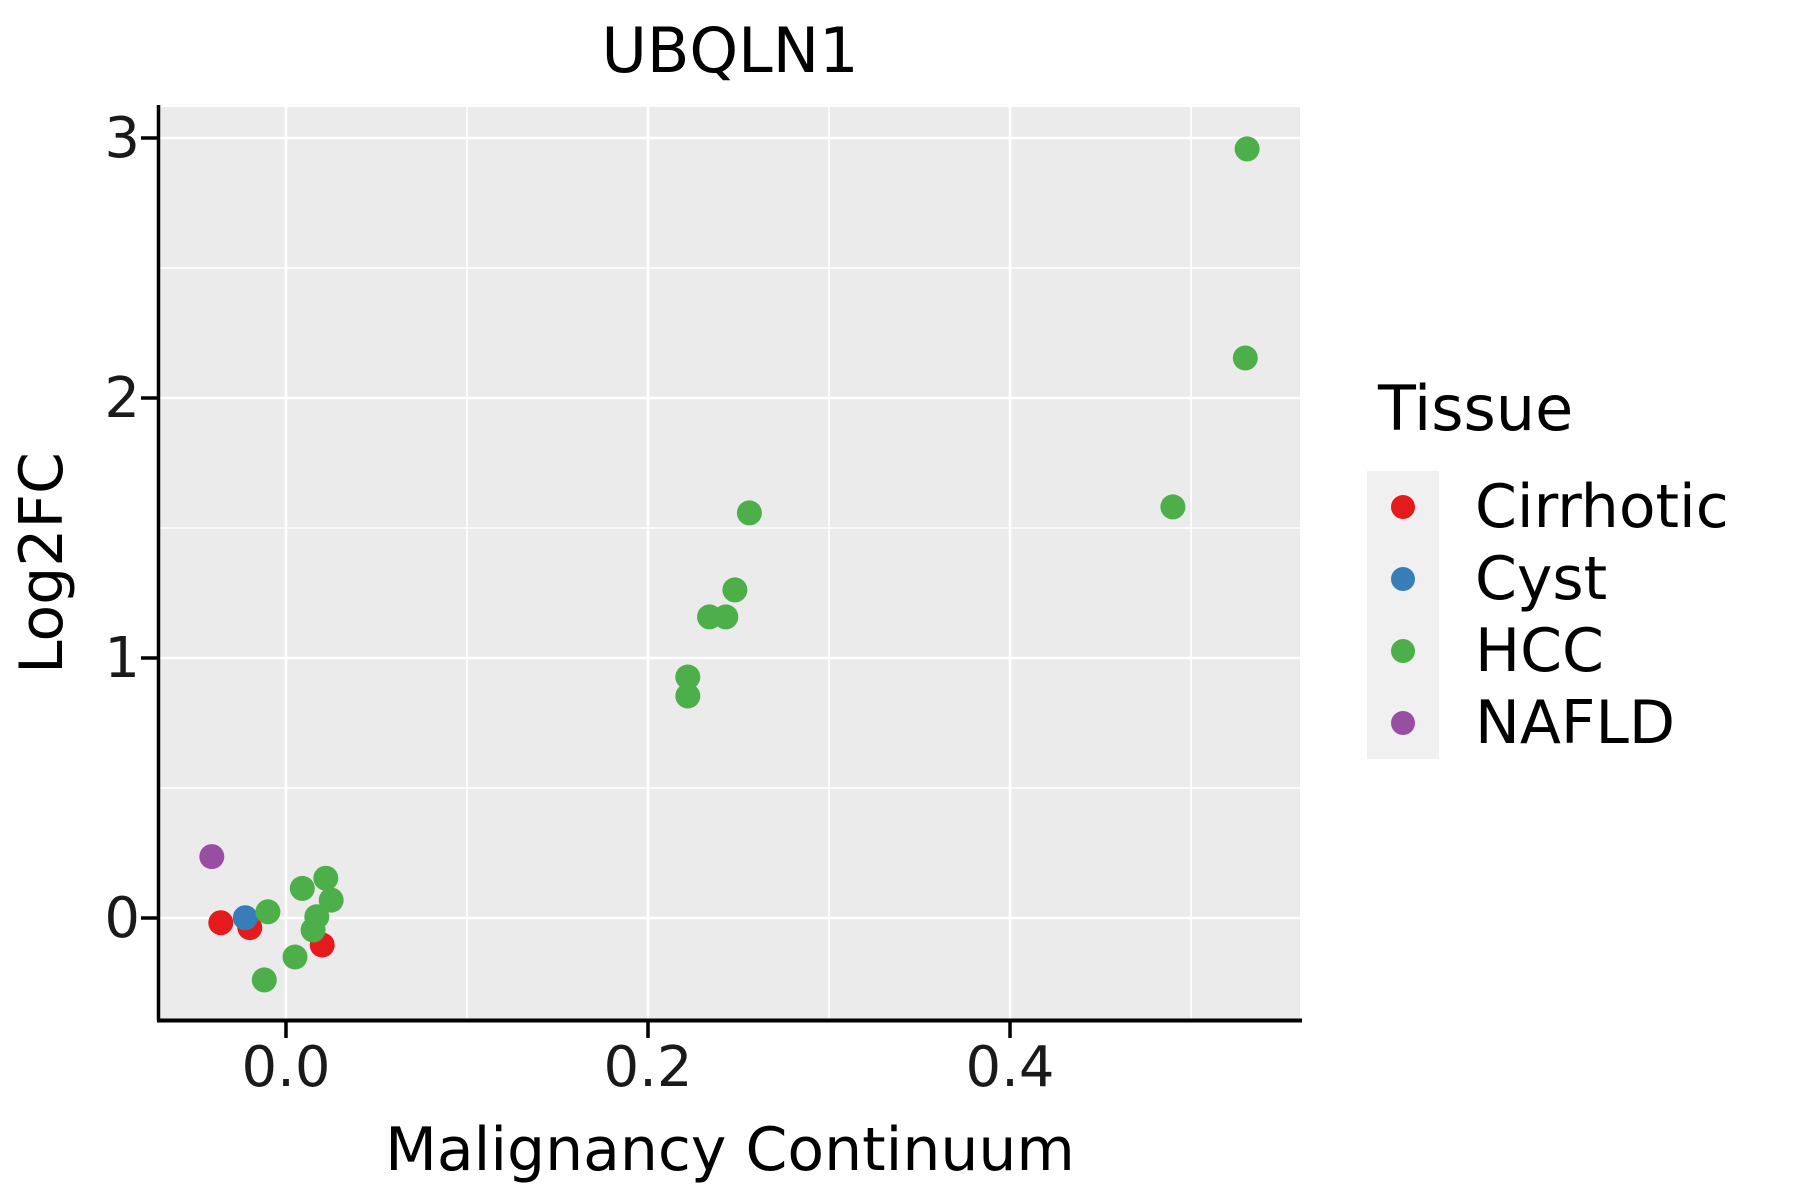  What do you see at coordinates (1575, 723) in the screenshot?
I see `legend-label-nafld: NAFLD` at bounding box center [1575, 723].